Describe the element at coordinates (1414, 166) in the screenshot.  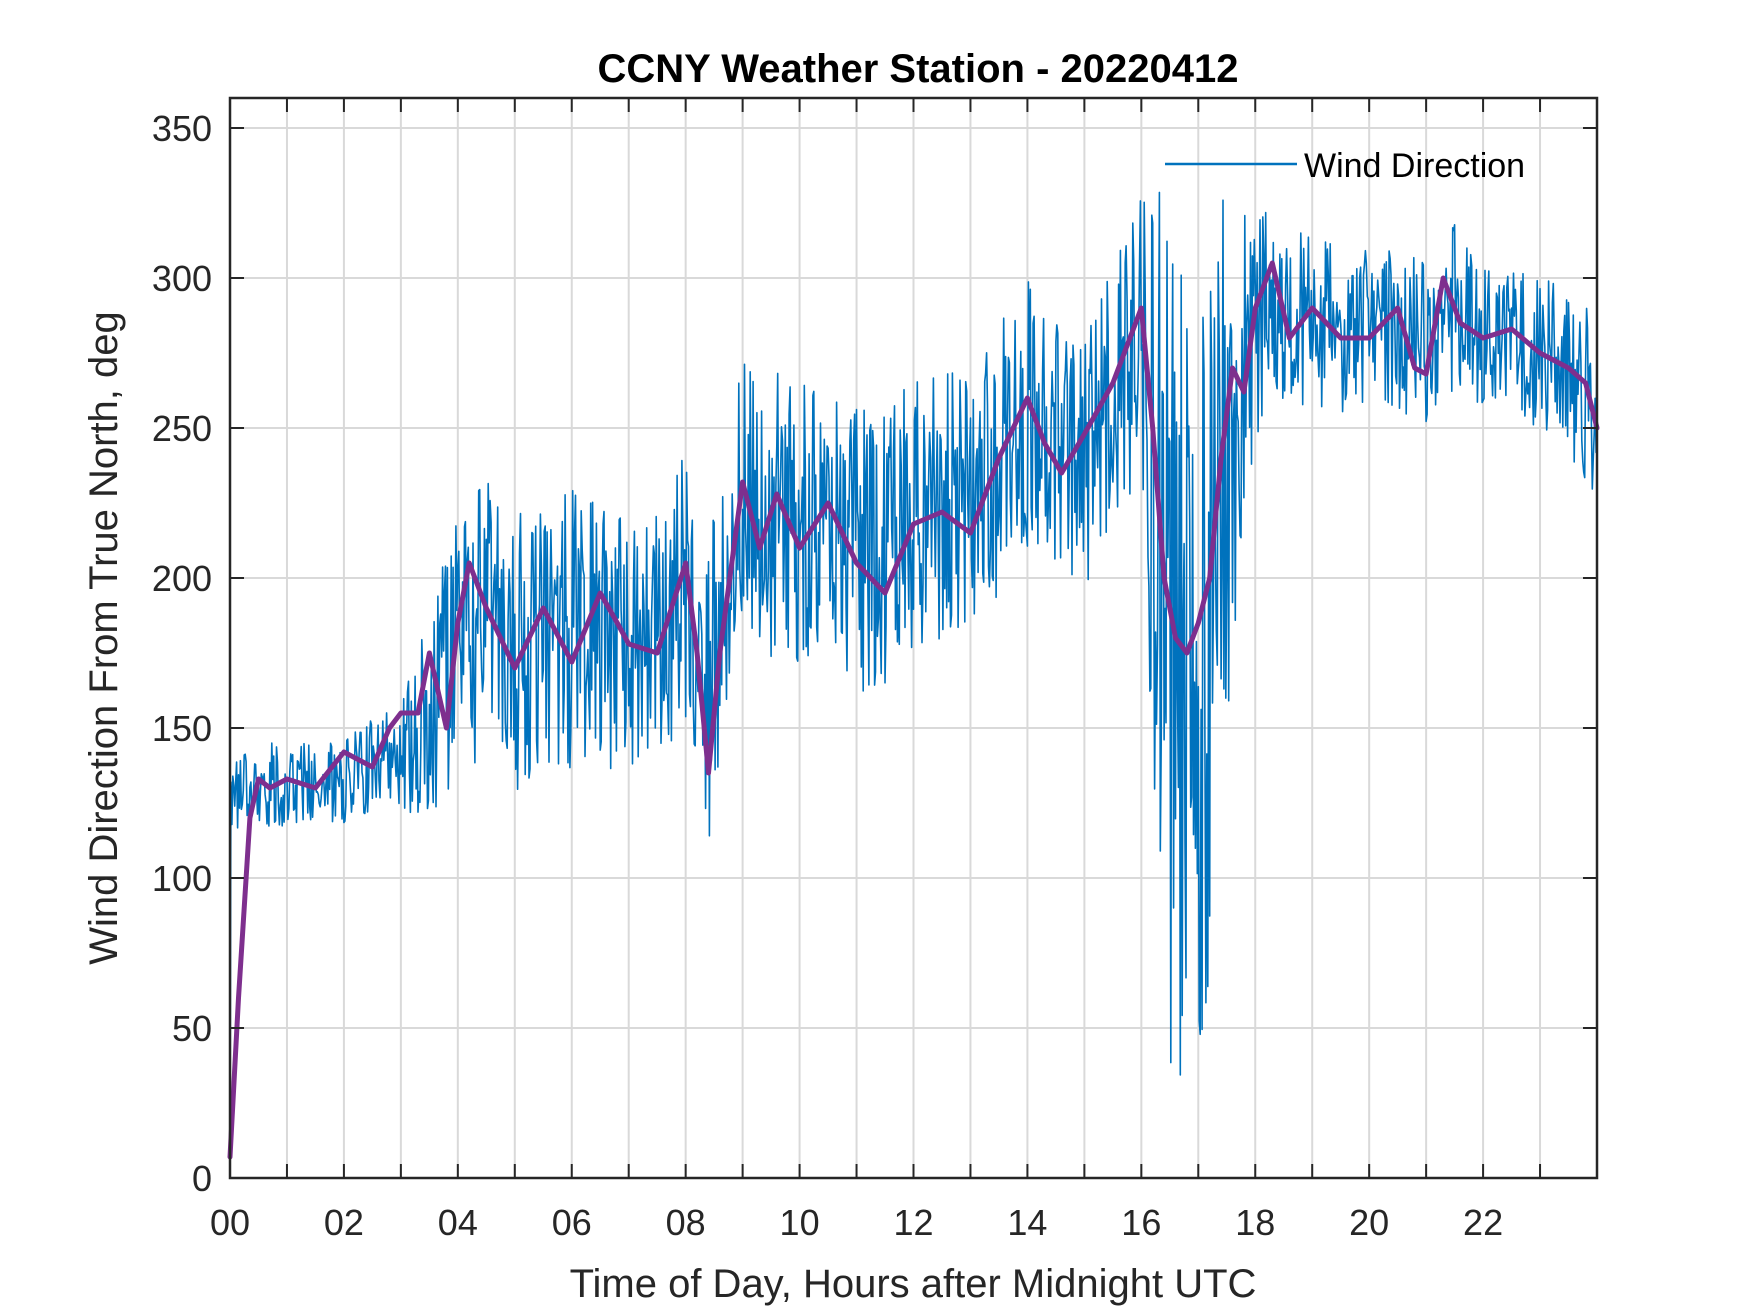
I see `legend-label: Wind Direction` at that location.